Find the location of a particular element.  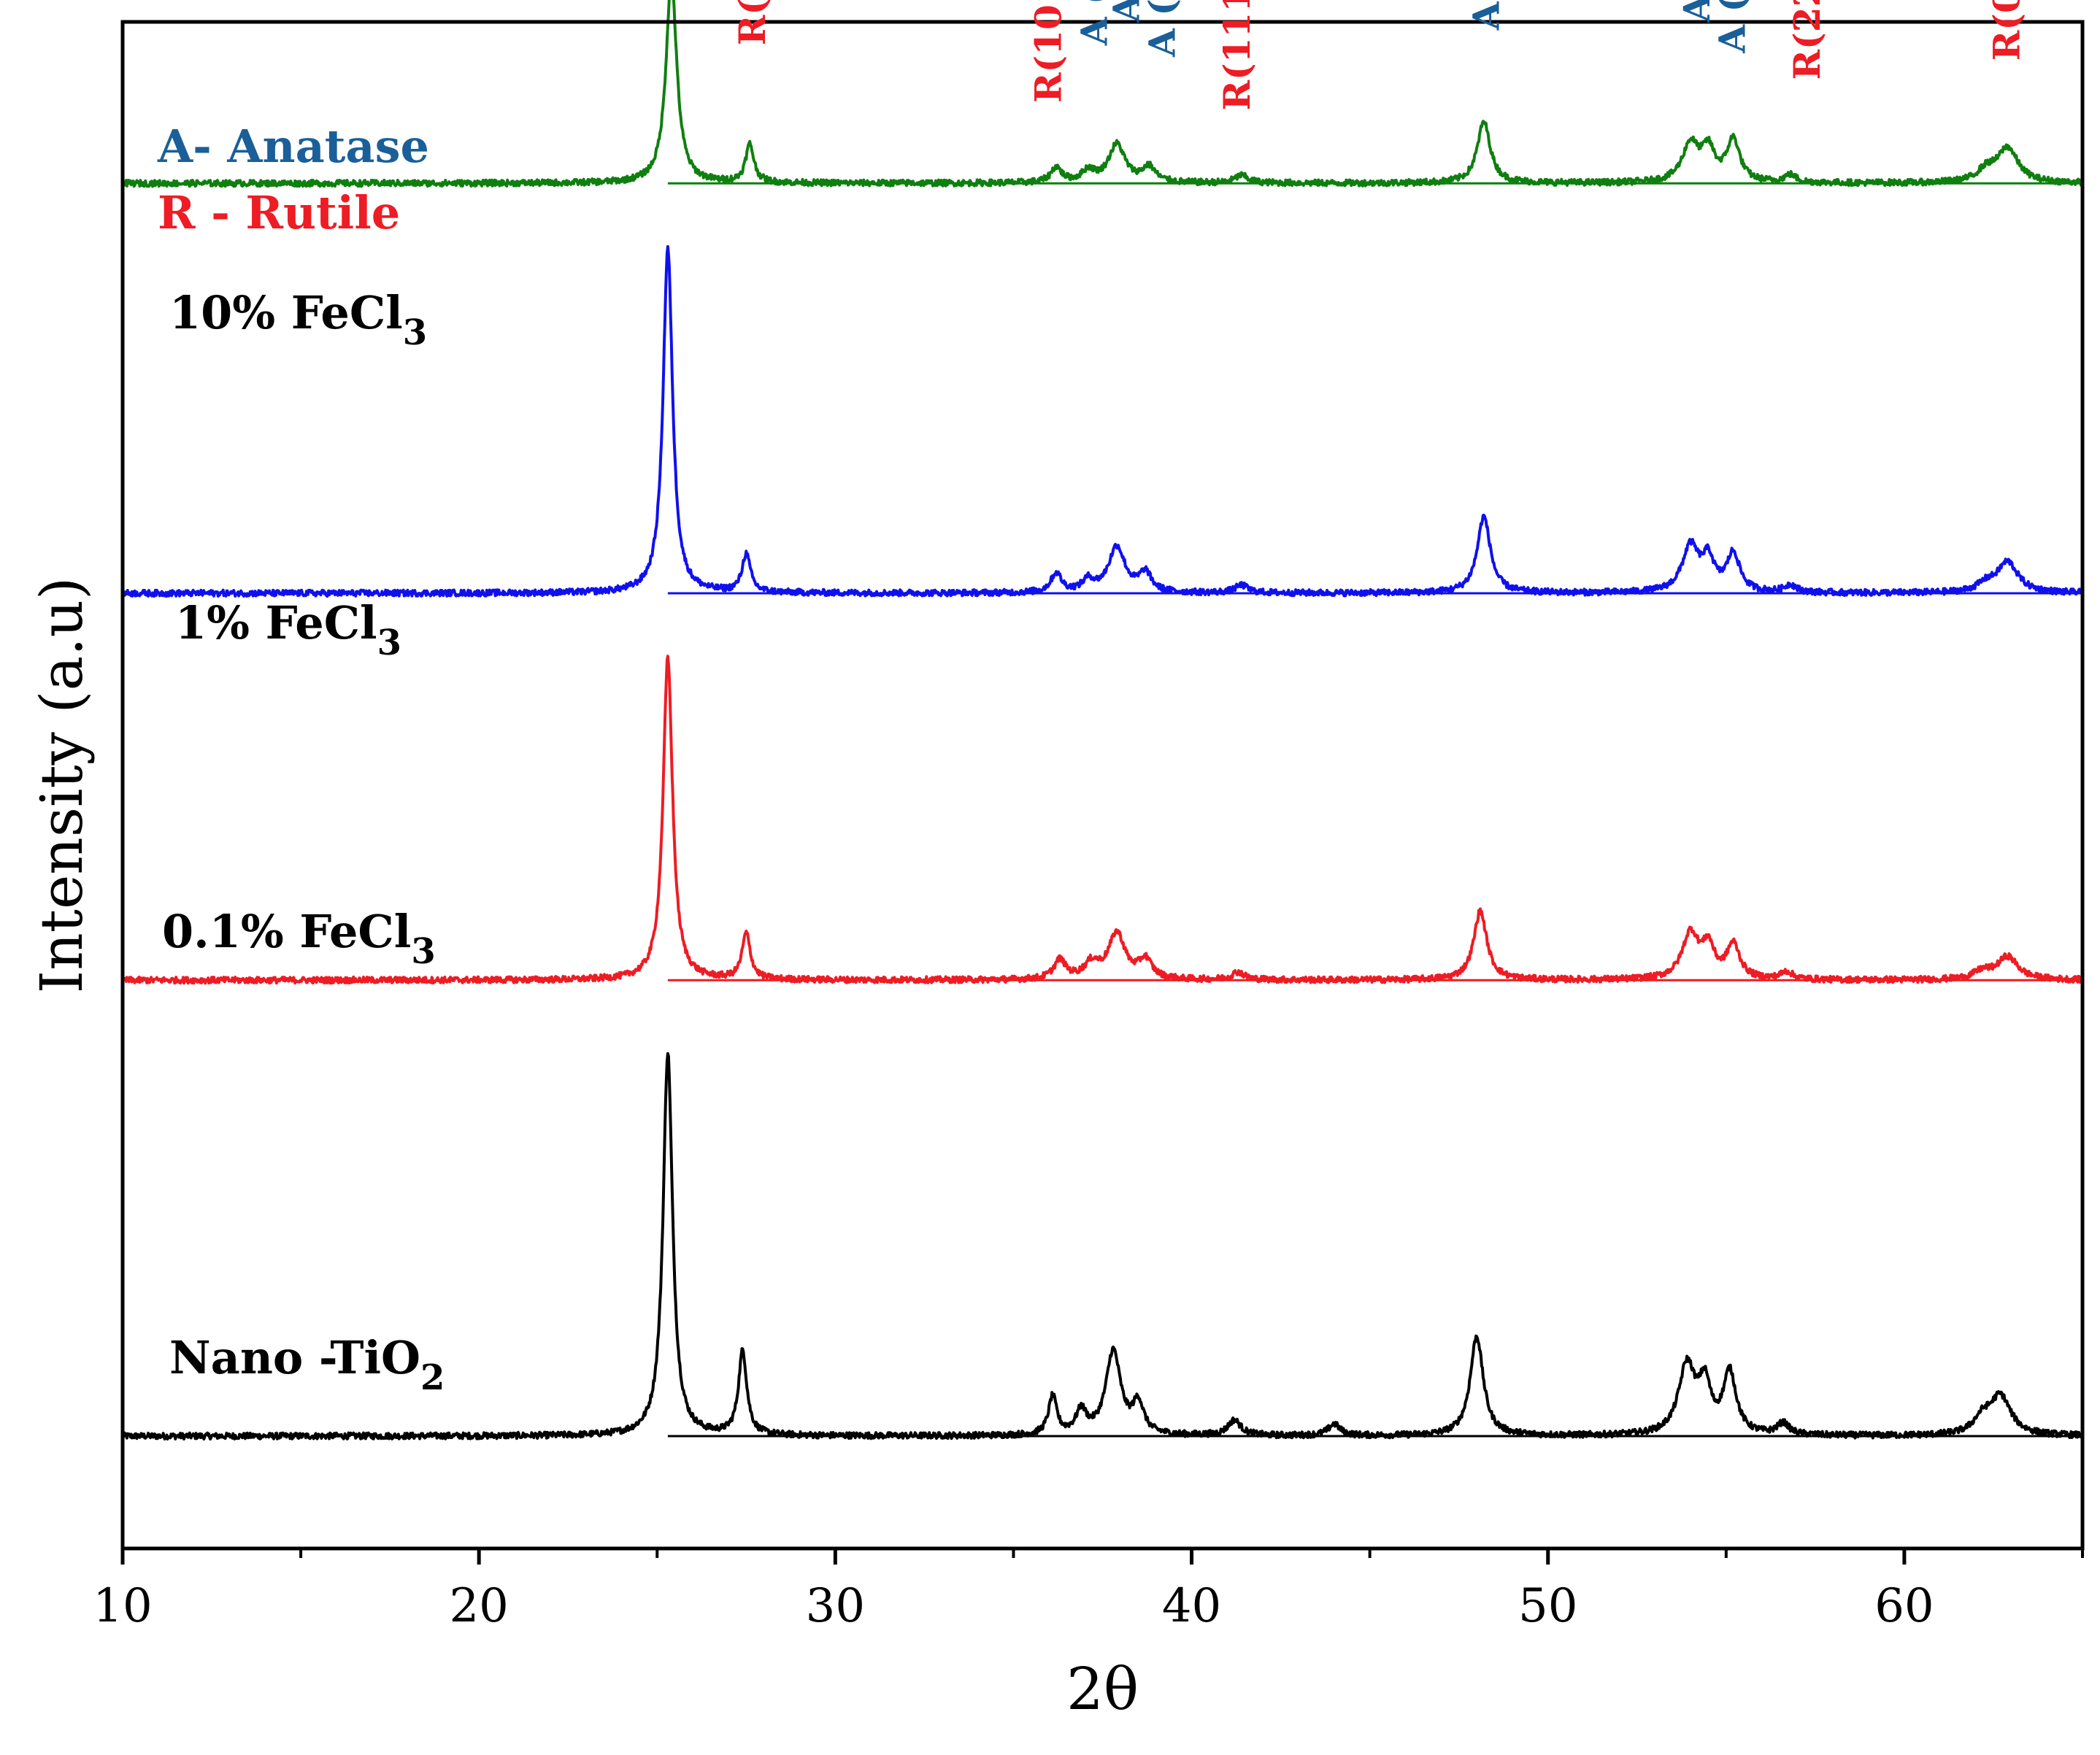

series-label: 10% FeCl3 is located at coordinates (298, 319).